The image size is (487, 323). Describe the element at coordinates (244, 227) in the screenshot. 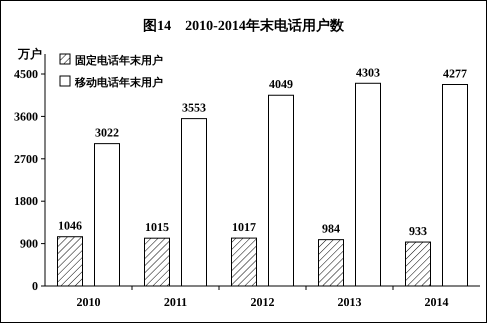

I see `data-label: 1017` at that location.